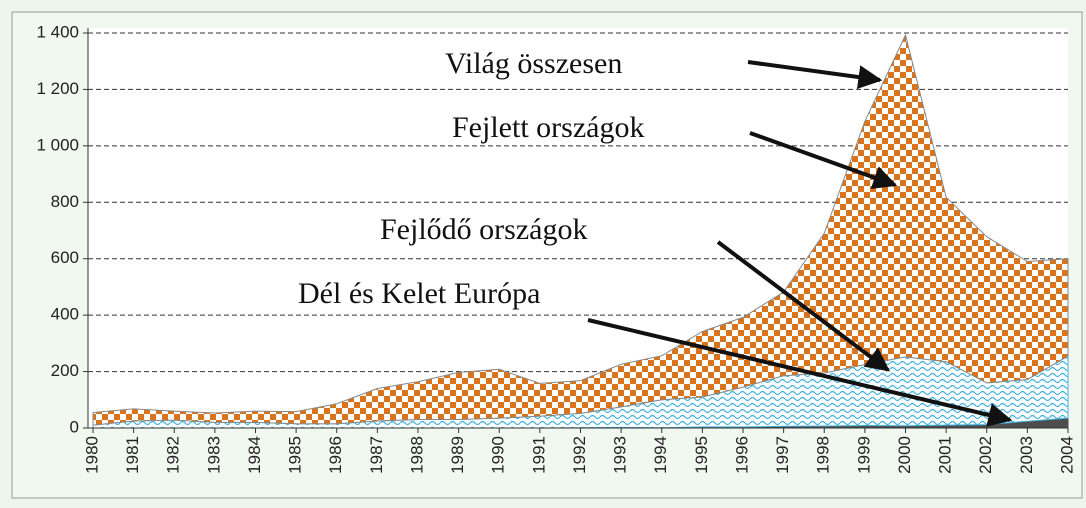  I want to click on x-tick-label: 1983, so click(213, 455).